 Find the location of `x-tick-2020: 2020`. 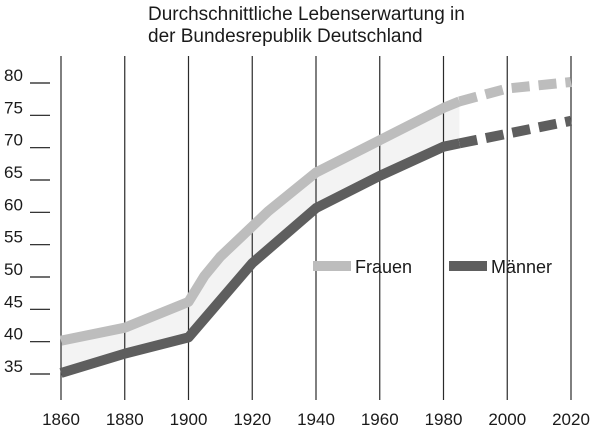

x-tick-2020: 2020 is located at coordinates (571, 419).